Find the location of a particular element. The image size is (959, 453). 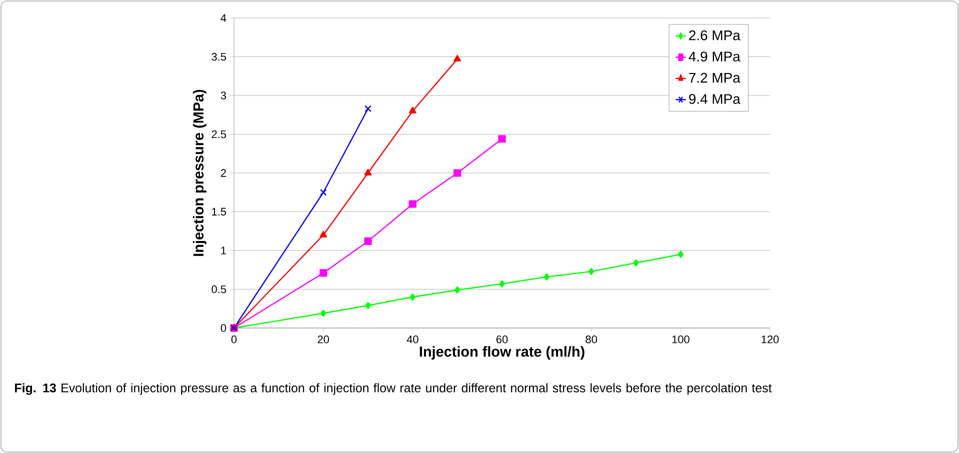

x-tick-label: 0 is located at coordinates (234, 340).